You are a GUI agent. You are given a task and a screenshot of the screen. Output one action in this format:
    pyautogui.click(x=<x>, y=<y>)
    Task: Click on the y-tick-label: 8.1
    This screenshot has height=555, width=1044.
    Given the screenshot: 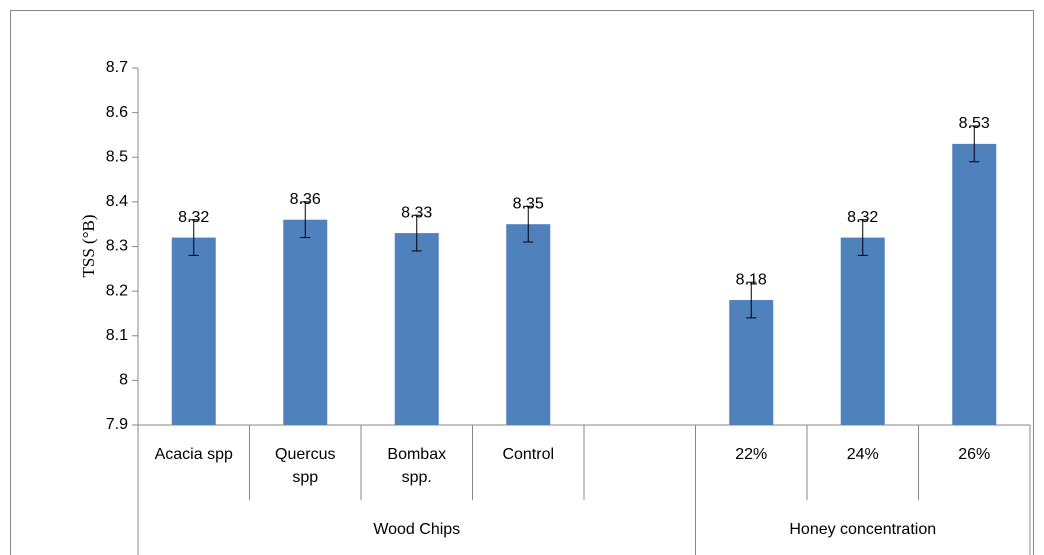 What is the action you would take?
    pyautogui.click(x=117, y=335)
    